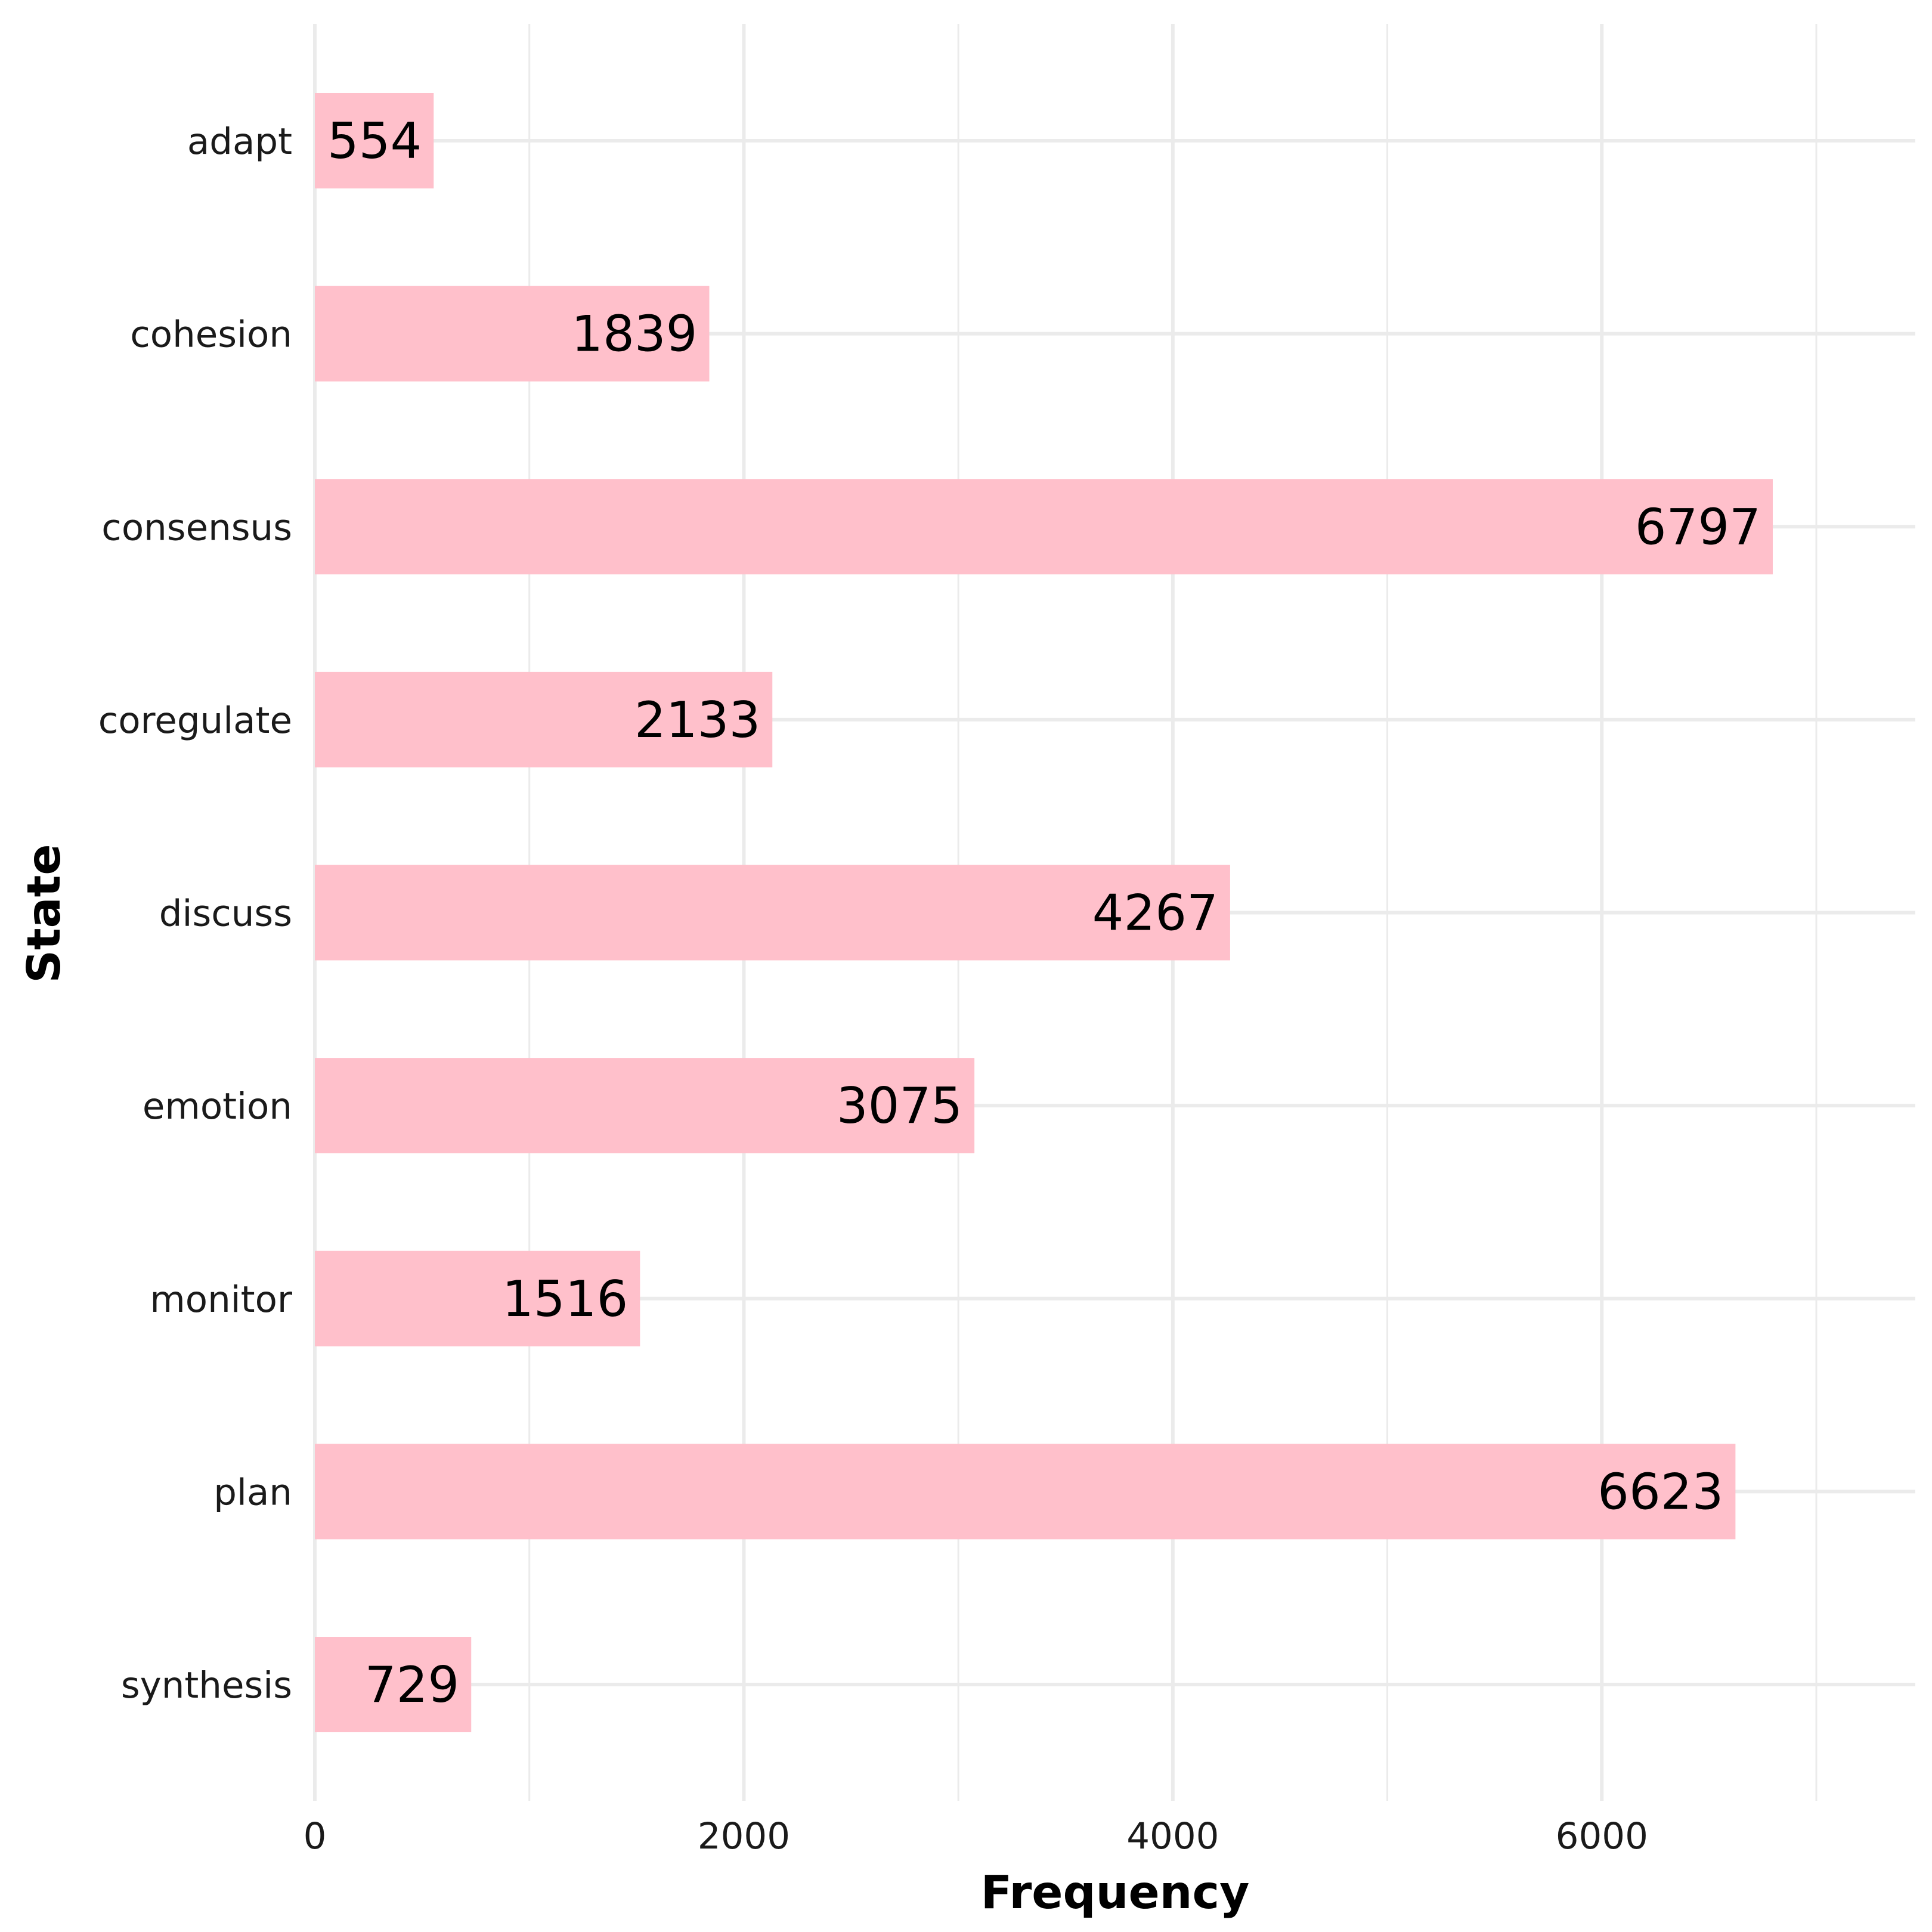 The width and height of the screenshot is (1932, 1932). I want to click on bar-value-label: 1839, so click(634, 334).